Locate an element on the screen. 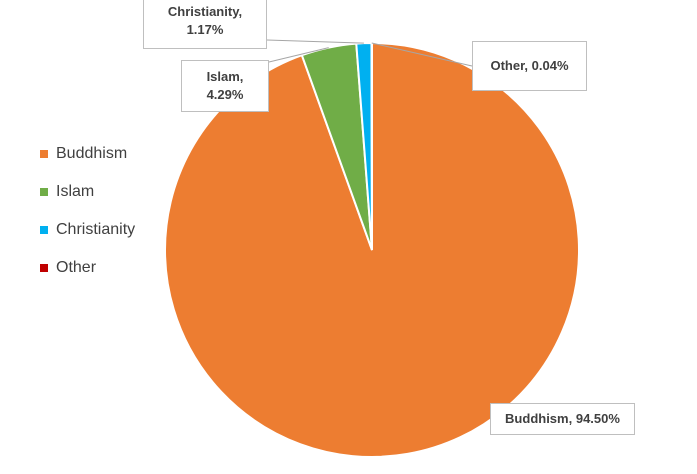  data-label-buddhism-value: 94.50% is located at coordinates (597, 418).